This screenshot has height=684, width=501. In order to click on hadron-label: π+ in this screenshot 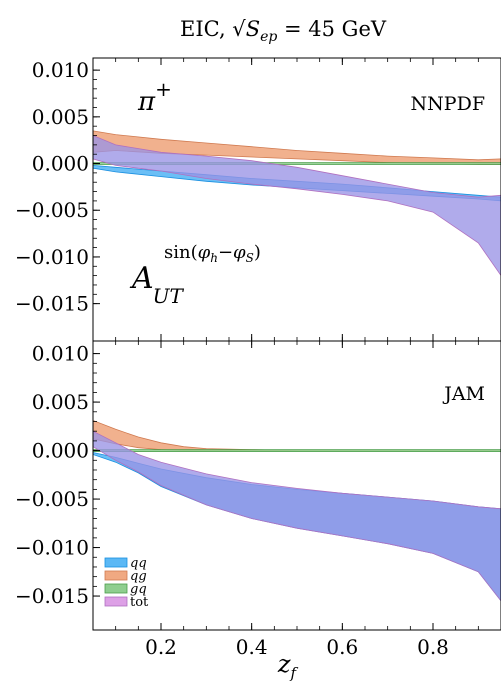, I will do `click(154, 97)`.